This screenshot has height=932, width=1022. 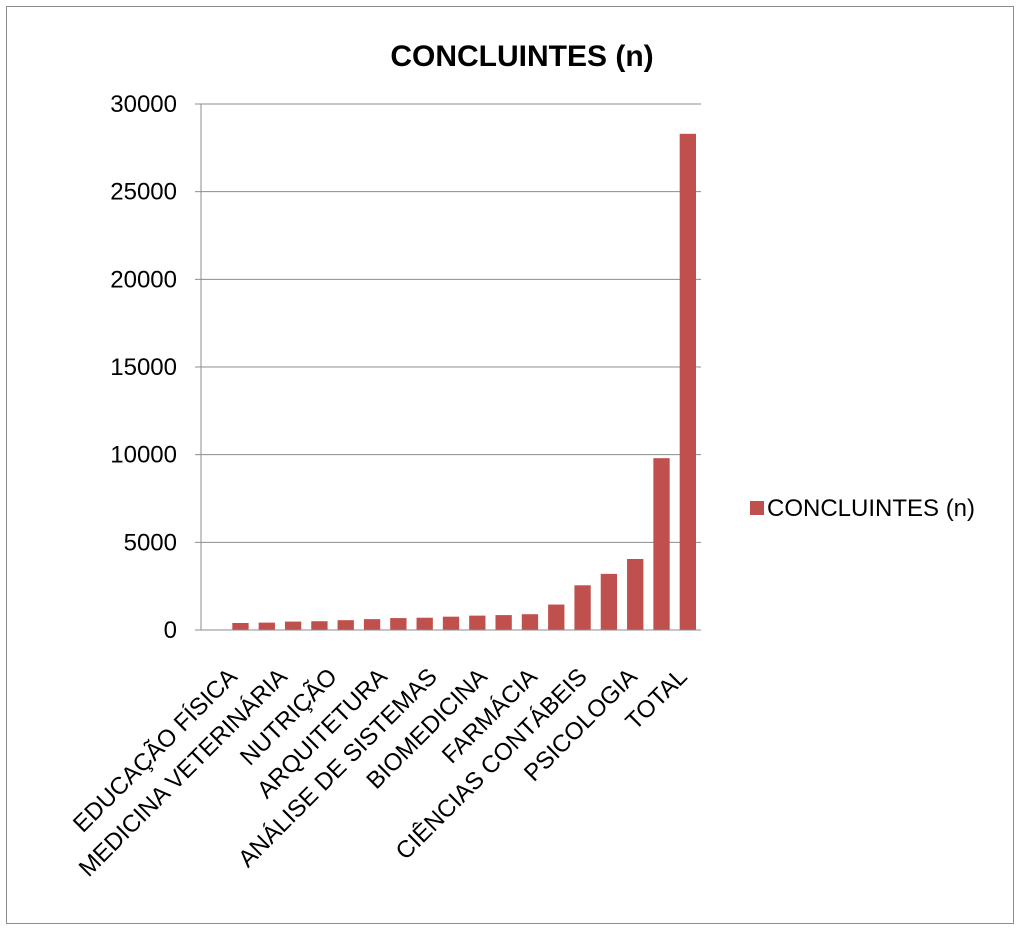 What do you see at coordinates (143, 367) in the screenshot?
I see `y-tick-label: 15000` at bounding box center [143, 367].